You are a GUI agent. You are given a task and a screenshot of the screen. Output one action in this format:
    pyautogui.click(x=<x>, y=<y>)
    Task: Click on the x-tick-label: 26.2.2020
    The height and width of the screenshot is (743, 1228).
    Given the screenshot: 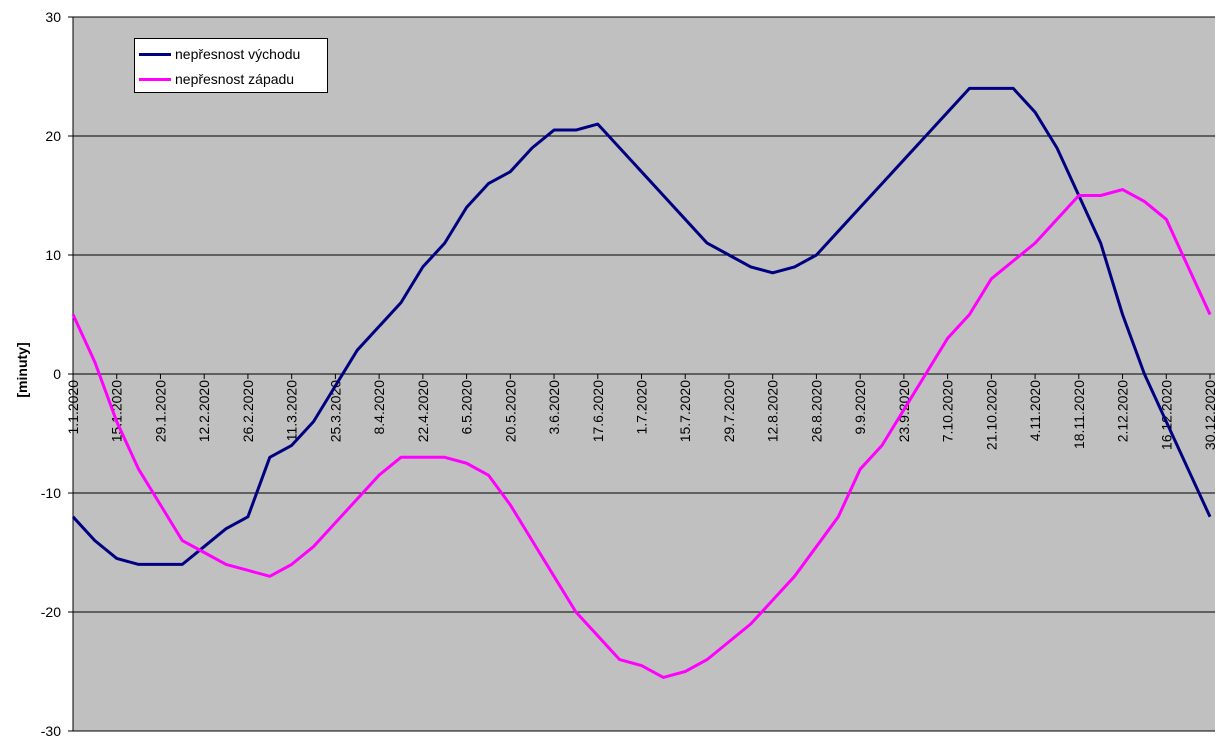 What is the action you would take?
    pyautogui.click(x=248, y=411)
    